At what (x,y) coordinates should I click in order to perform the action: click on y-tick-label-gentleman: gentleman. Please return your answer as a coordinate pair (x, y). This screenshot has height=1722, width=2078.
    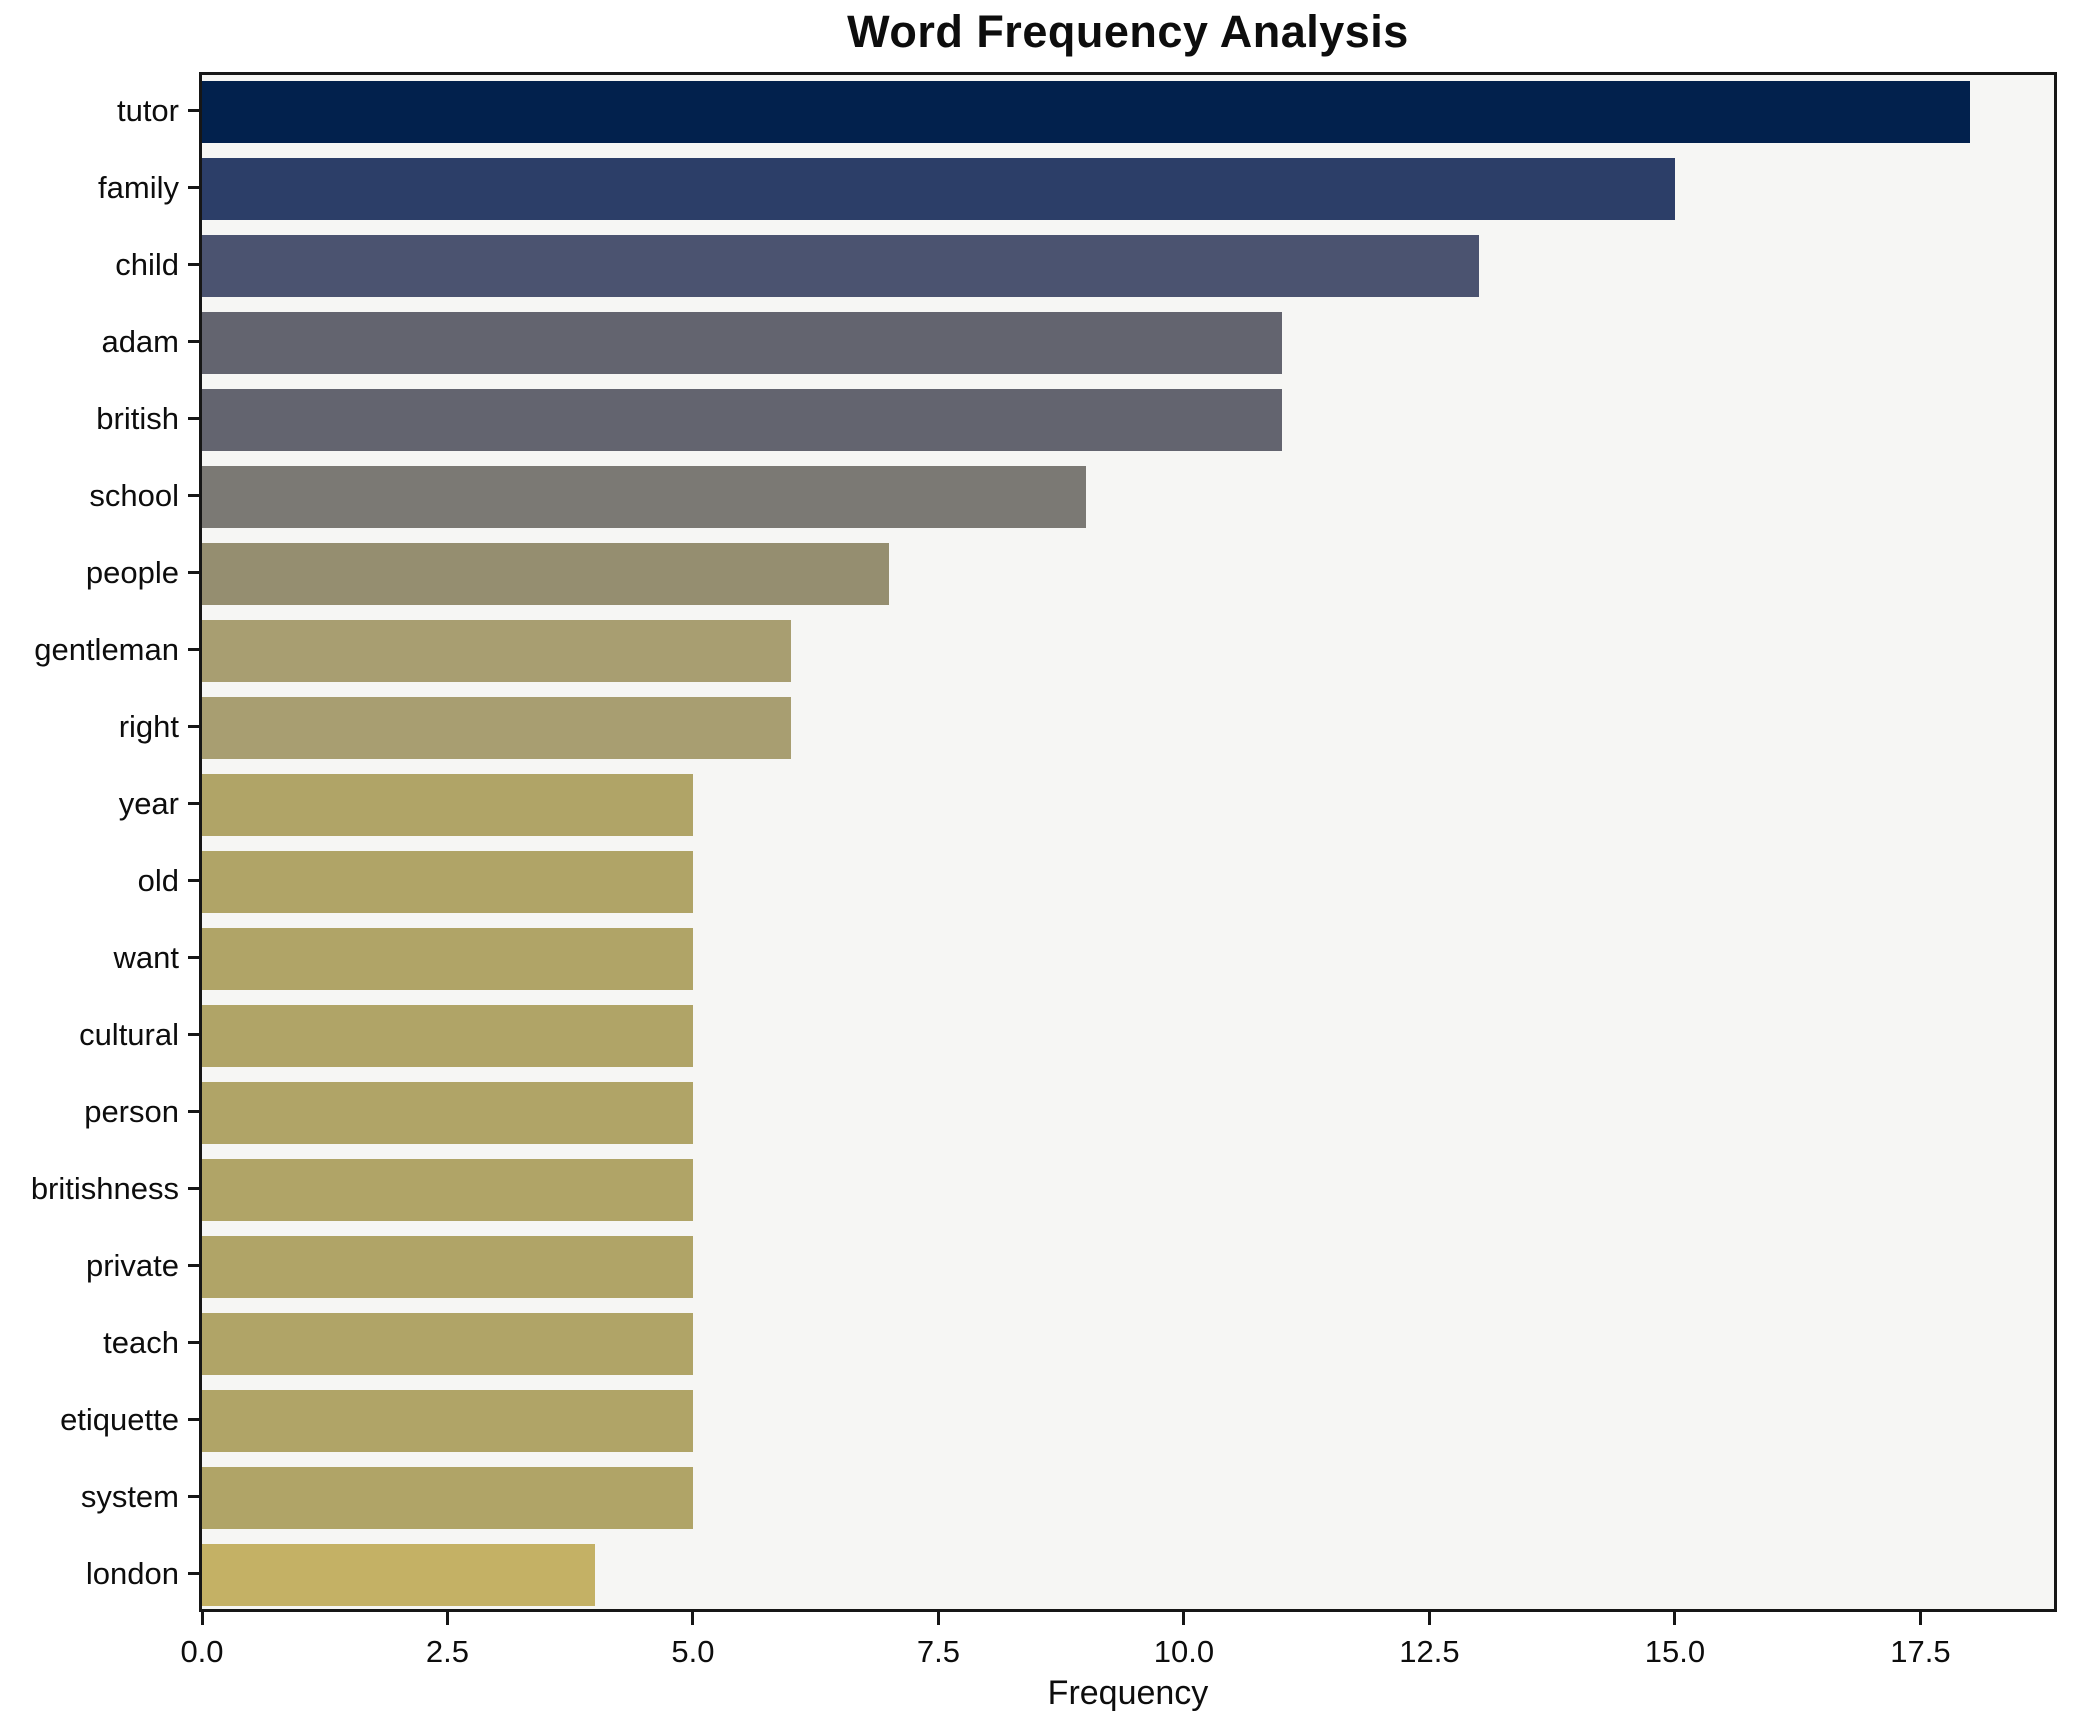
    Looking at the image, I should click on (106, 649).